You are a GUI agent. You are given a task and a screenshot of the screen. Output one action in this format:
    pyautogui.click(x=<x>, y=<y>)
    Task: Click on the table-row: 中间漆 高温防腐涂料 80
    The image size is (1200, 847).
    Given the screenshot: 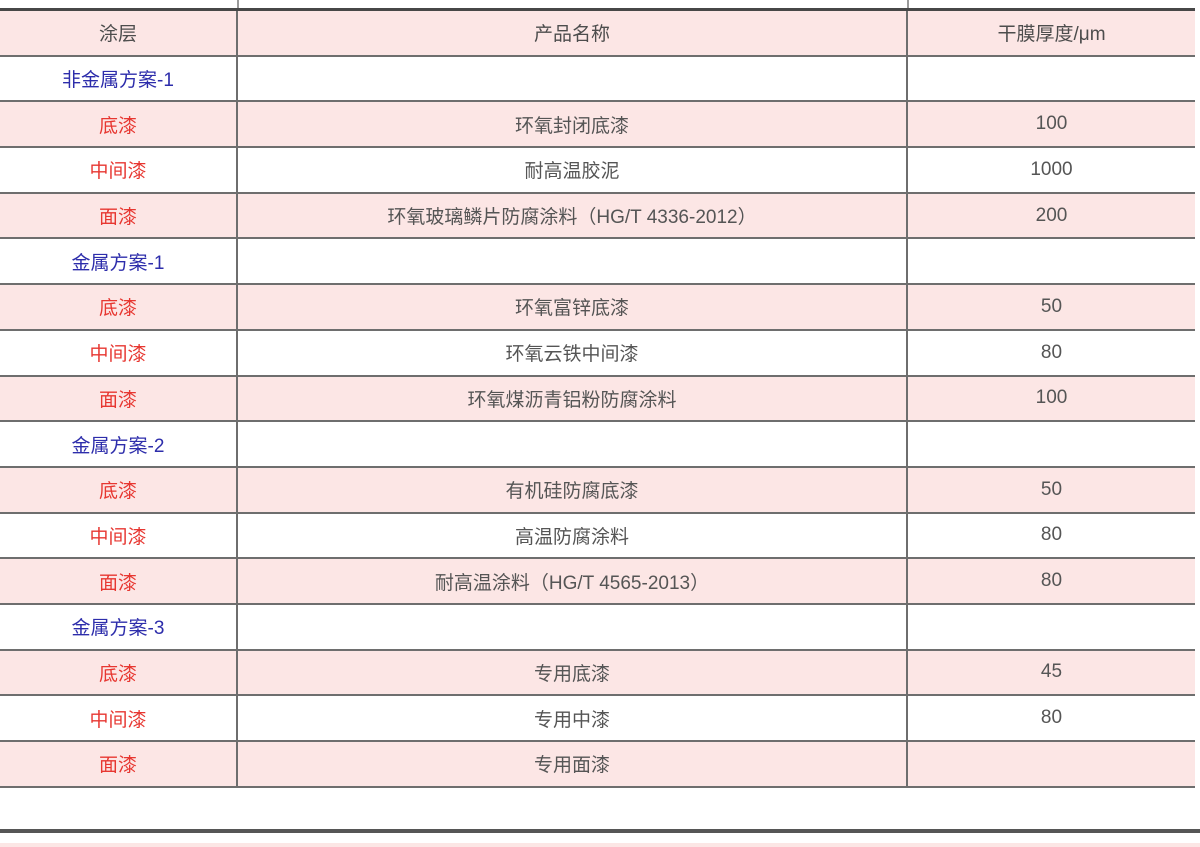 What is the action you would take?
    pyautogui.click(x=597, y=536)
    